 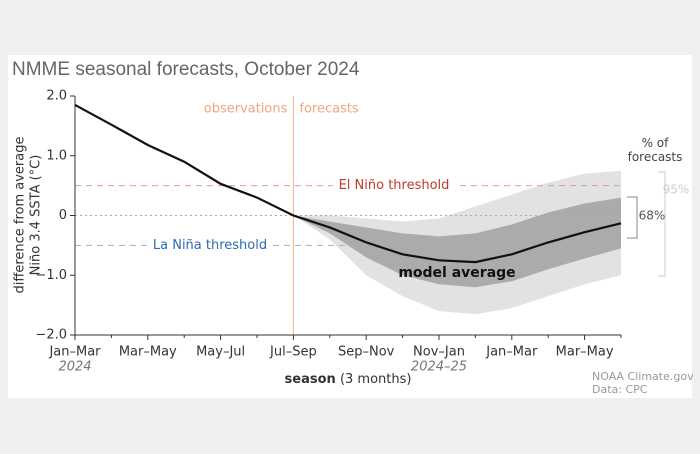 I want to click on la-nina-label: La Niña threshold, so click(x=210, y=245).